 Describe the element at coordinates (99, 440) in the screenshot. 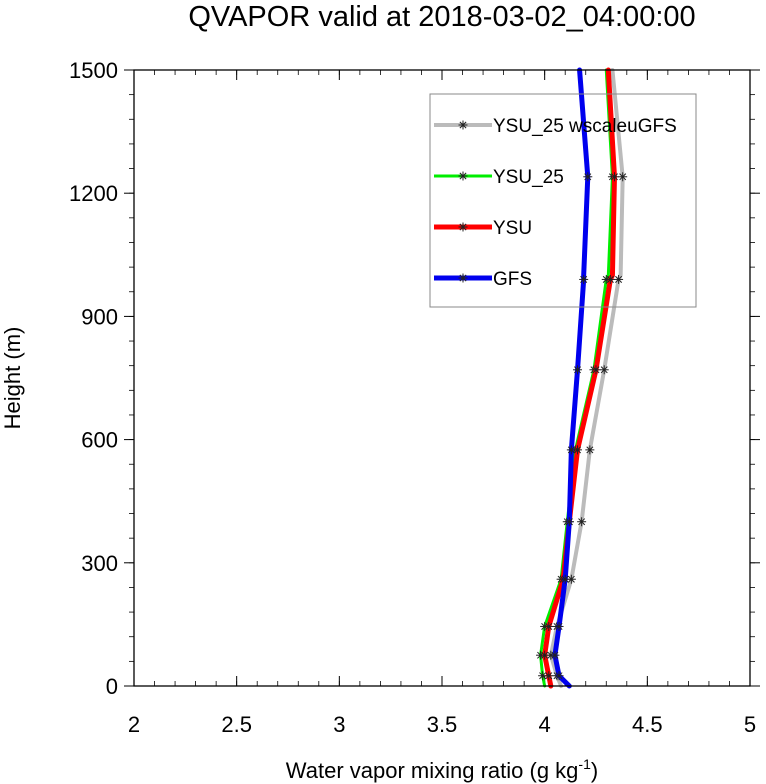

I see `y-tick-label: 600` at that location.